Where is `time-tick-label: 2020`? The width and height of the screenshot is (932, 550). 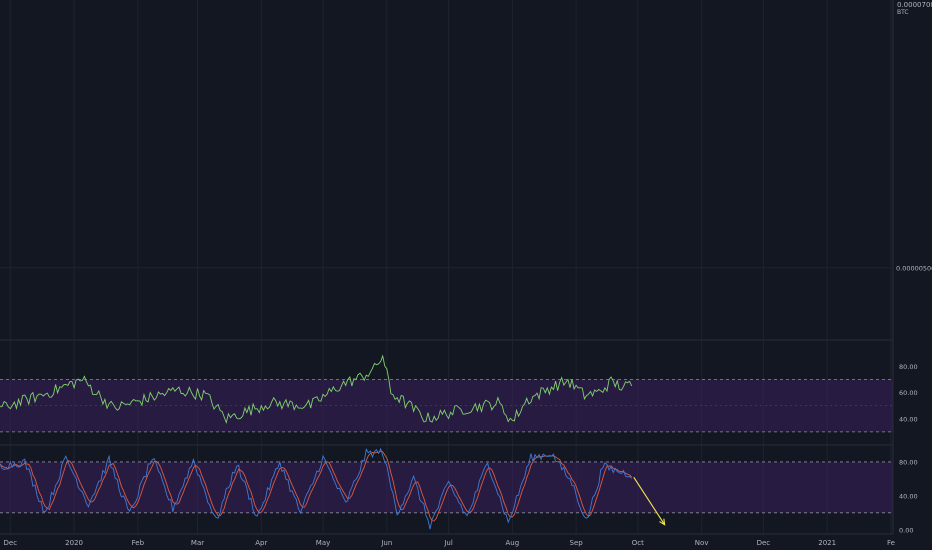
time-tick-label: 2020 is located at coordinates (74, 543).